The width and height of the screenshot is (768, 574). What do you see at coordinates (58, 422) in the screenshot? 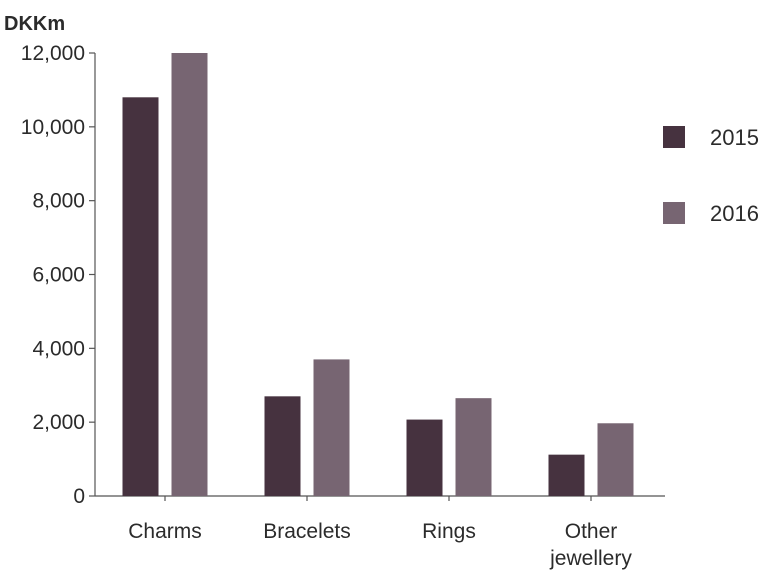
I see `y-tick-label: 2,000` at bounding box center [58, 422].